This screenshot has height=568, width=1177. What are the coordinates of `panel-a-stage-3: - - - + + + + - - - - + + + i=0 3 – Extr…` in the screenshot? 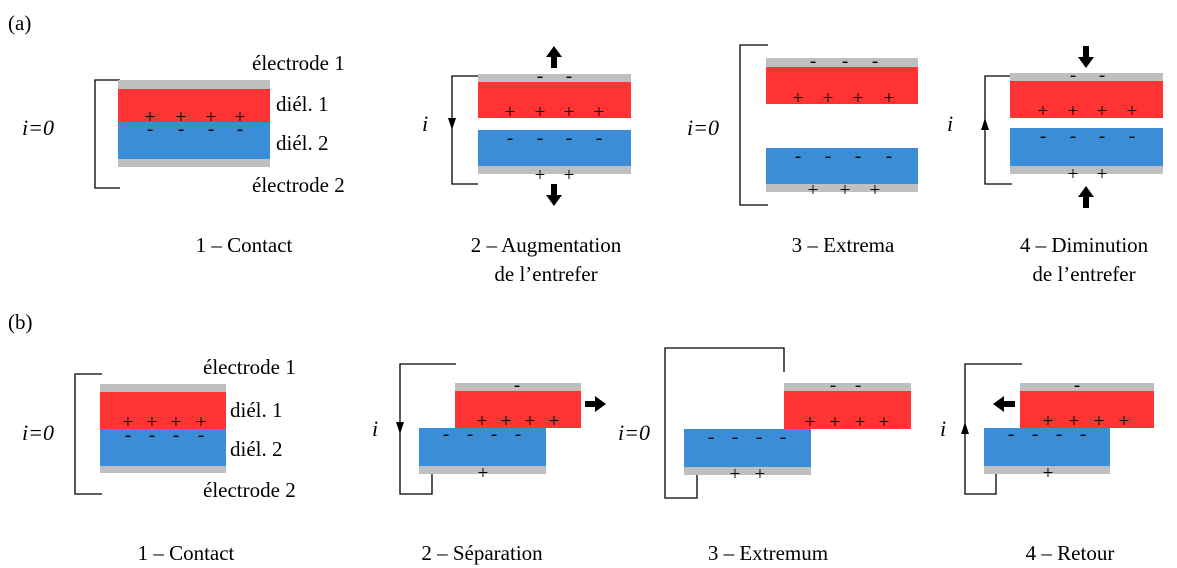 It's located at (802, 150).